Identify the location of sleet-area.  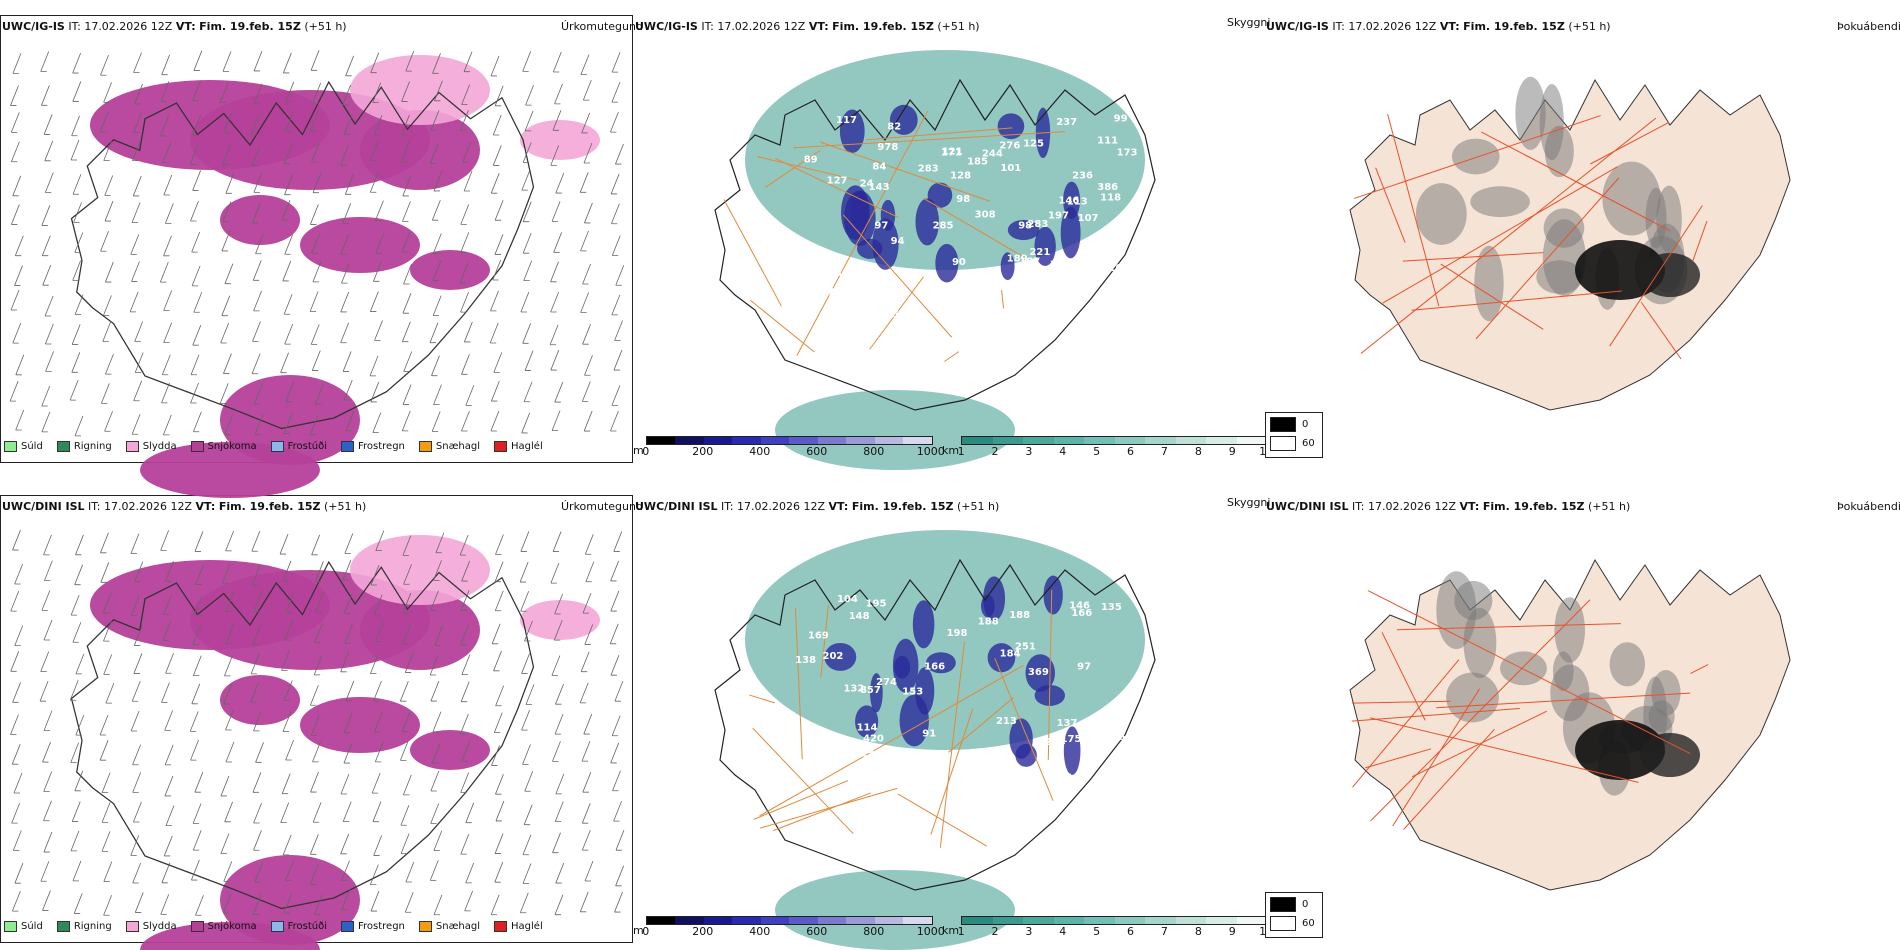
(560, 620).